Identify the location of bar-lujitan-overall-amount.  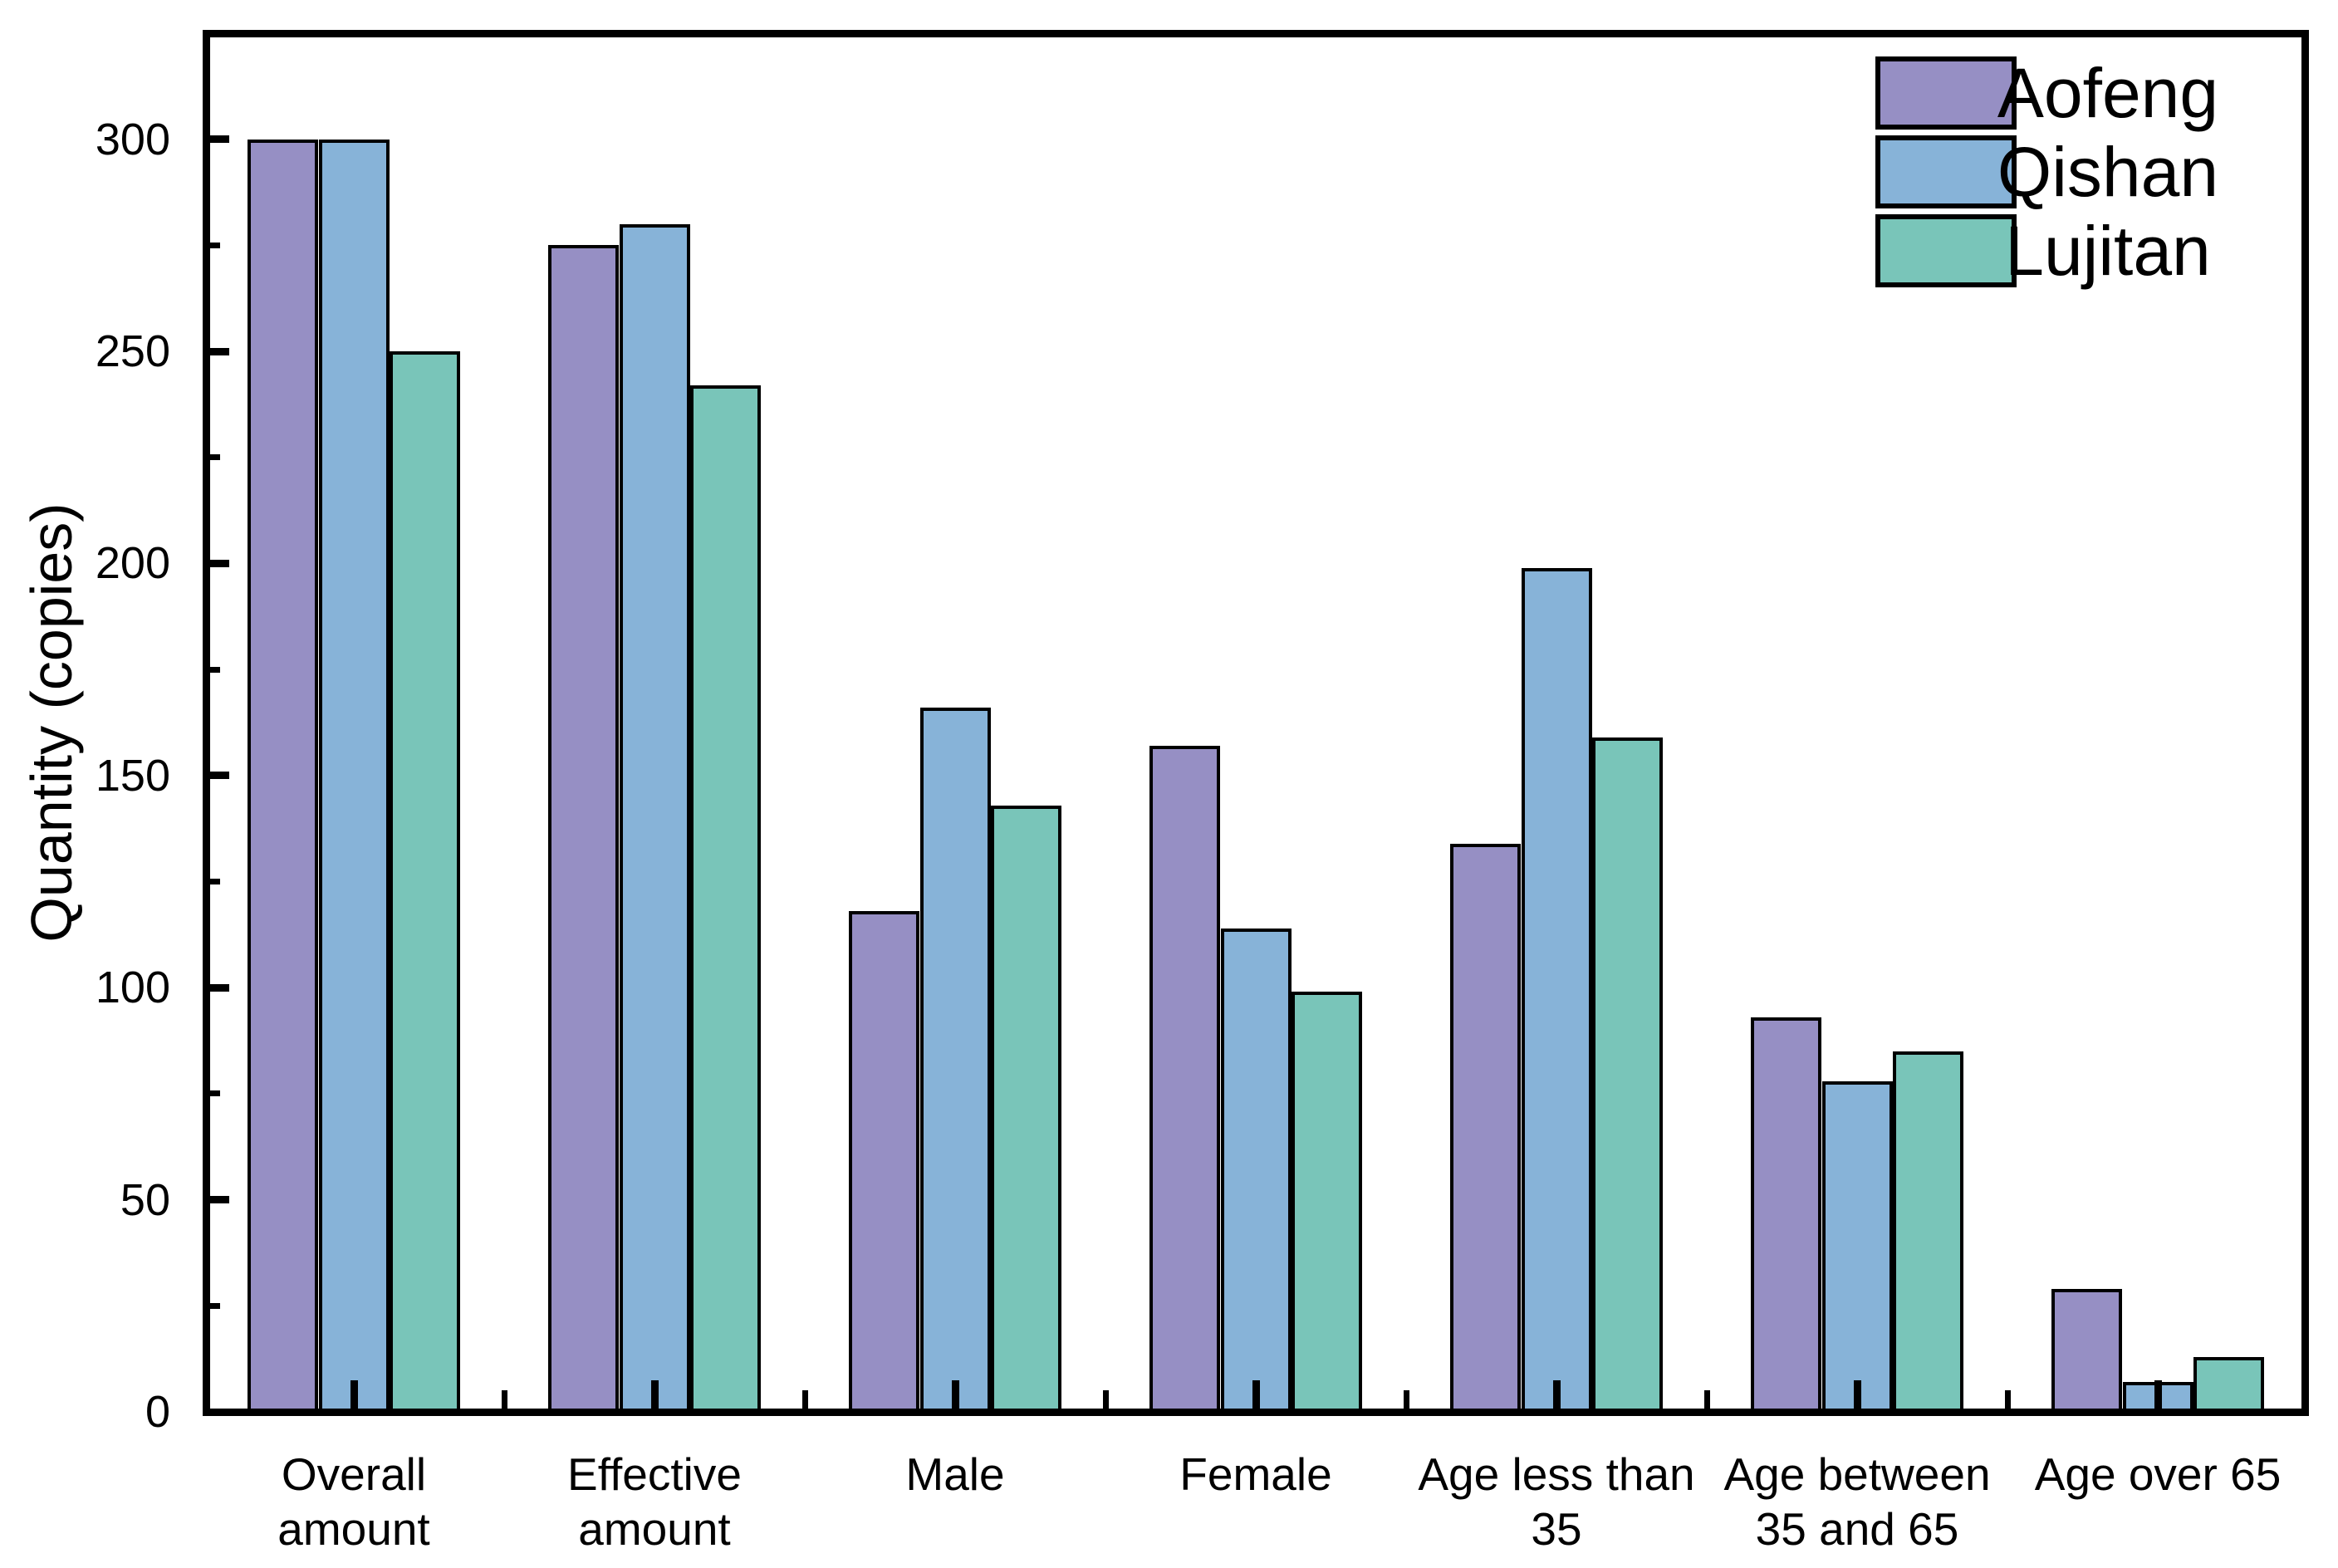
(425, 883).